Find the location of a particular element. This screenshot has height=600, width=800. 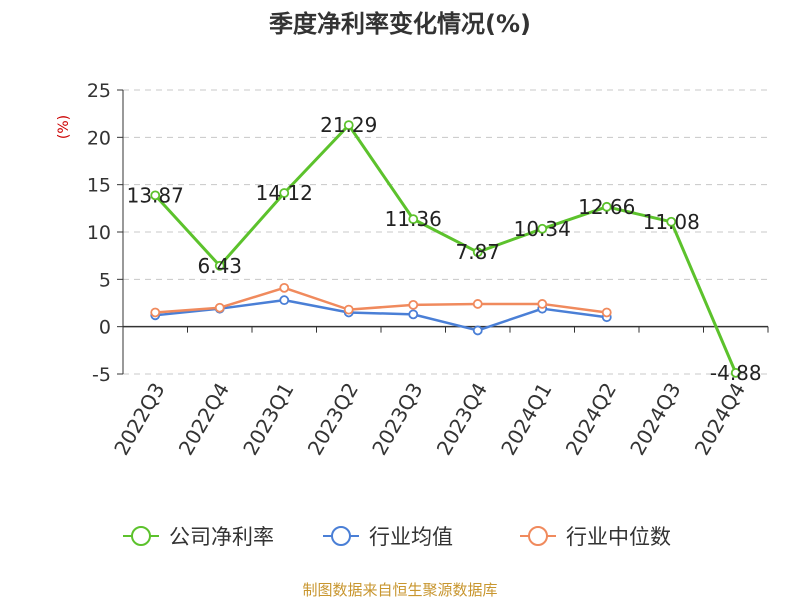

data-label: 21.29 is located at coordinates (348, 125).